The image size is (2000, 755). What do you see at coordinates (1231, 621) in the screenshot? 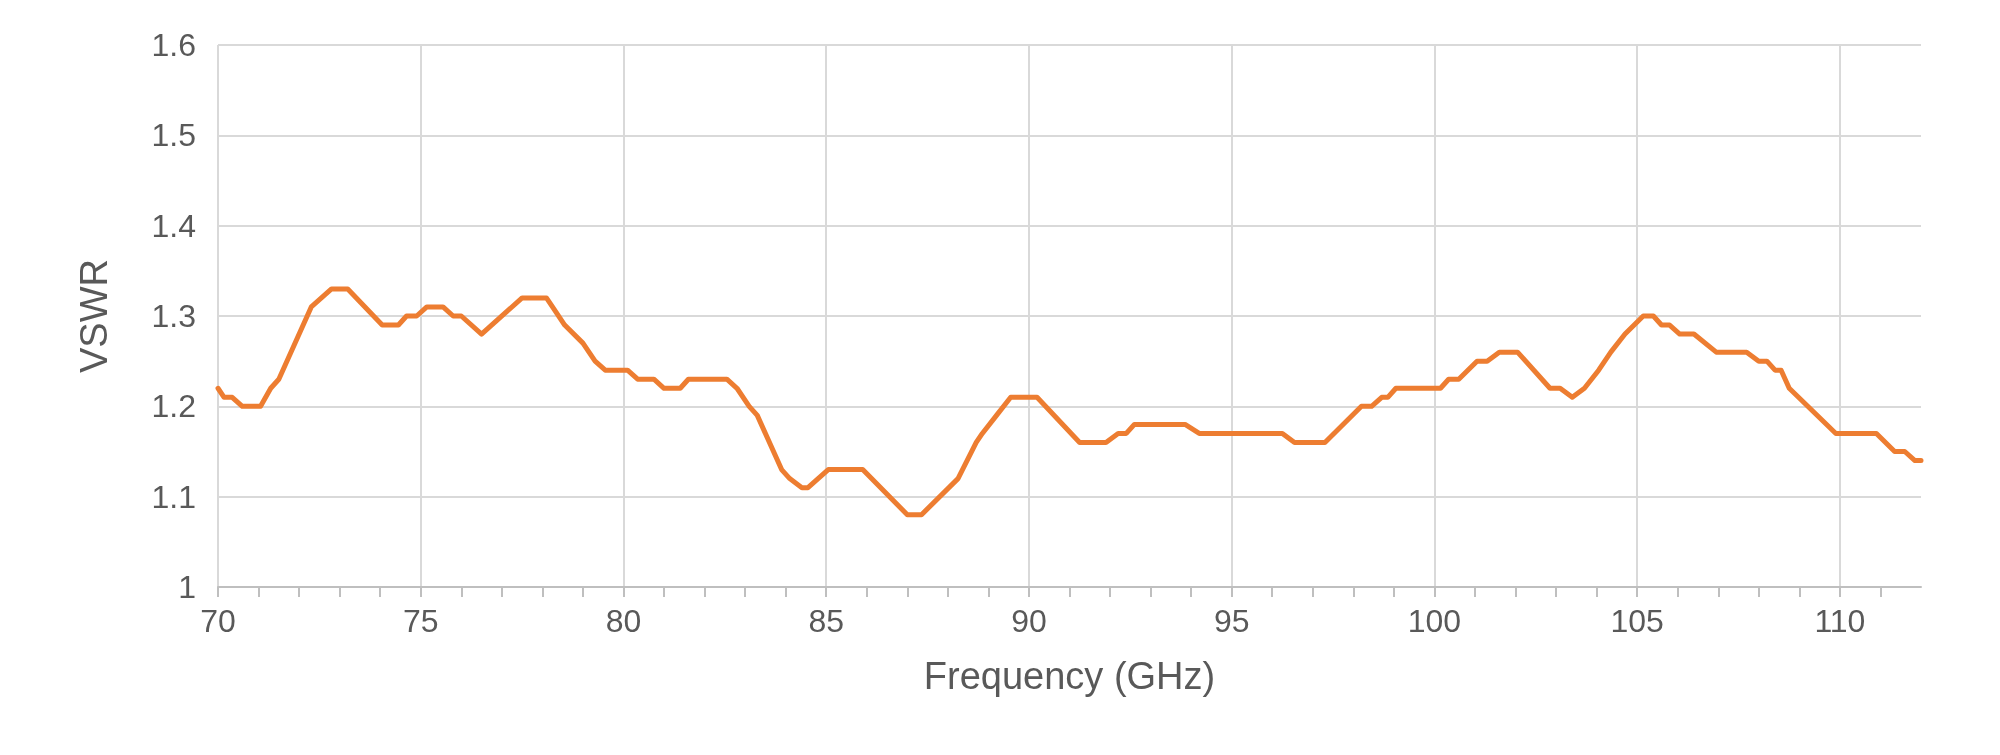
I see `x-tick-label: 95` at bounding box center [1231, 621].